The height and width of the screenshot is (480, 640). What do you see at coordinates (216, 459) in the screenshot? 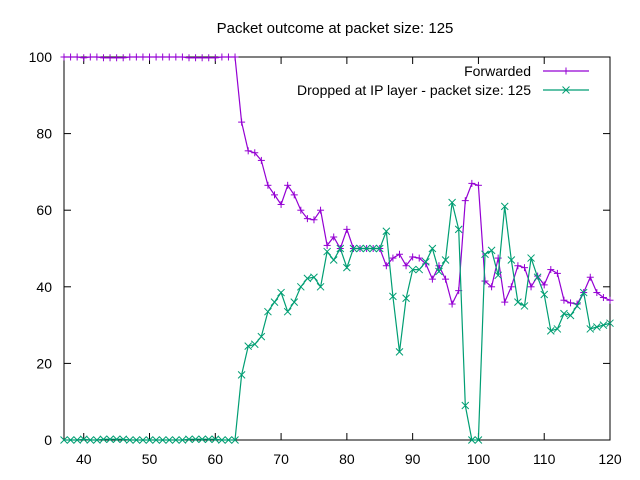
I see `x-tick-label: 60` at bounding box center [216, 459].